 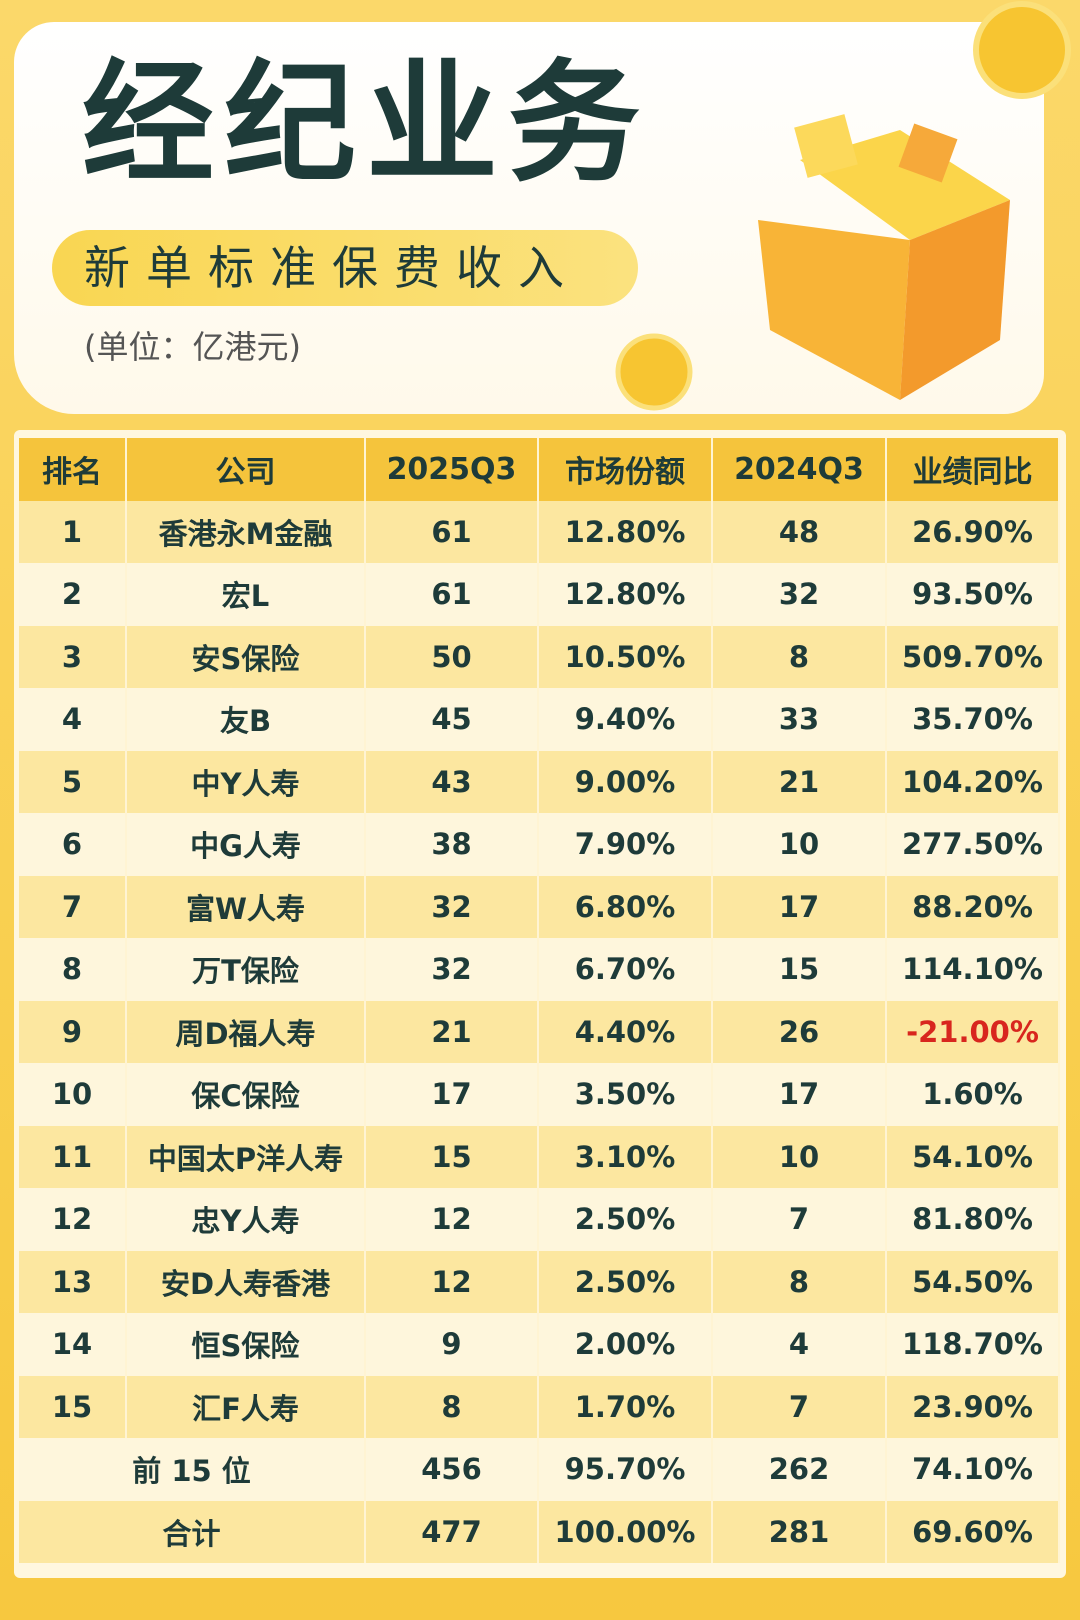 I want to click on column-header: 2025Q3, so click(x=452, y=469).